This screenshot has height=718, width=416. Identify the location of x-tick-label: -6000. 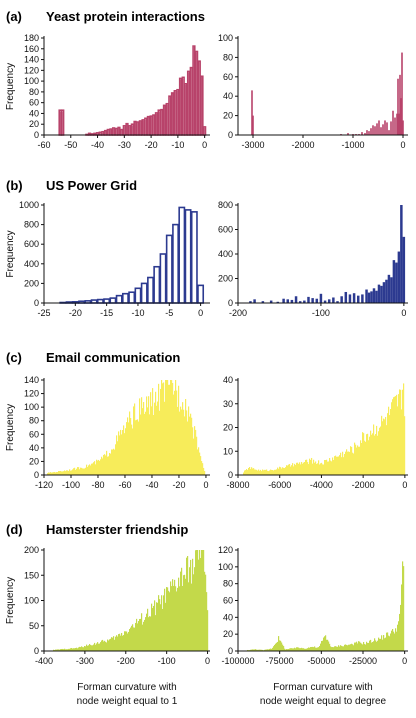
(279, 485).